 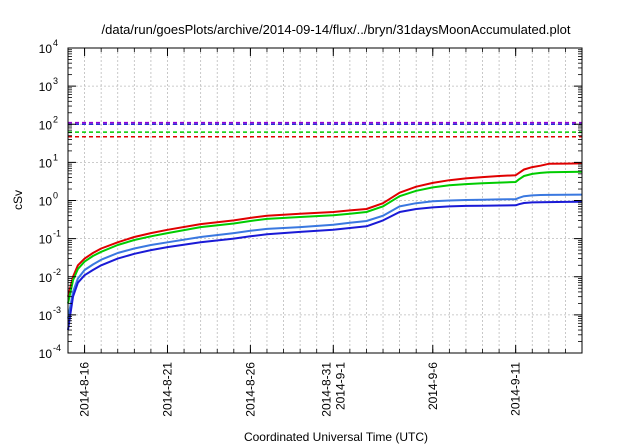 I want to click on y-tick-exponent: 3, so click(x=55, y=81).